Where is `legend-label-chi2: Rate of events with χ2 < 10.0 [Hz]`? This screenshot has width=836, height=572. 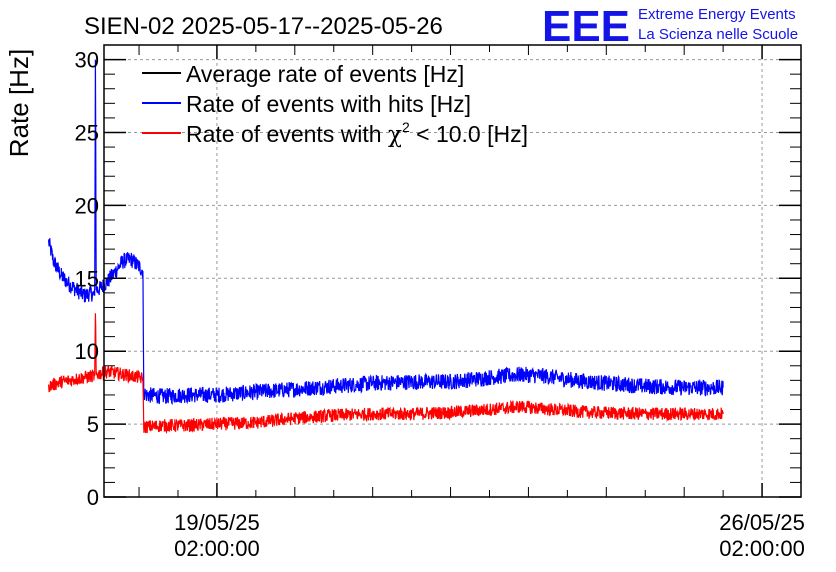 legend-label-chi2: Rate of events with χ2 < 10.0 [Hz] is located at coordinates (357, 133).